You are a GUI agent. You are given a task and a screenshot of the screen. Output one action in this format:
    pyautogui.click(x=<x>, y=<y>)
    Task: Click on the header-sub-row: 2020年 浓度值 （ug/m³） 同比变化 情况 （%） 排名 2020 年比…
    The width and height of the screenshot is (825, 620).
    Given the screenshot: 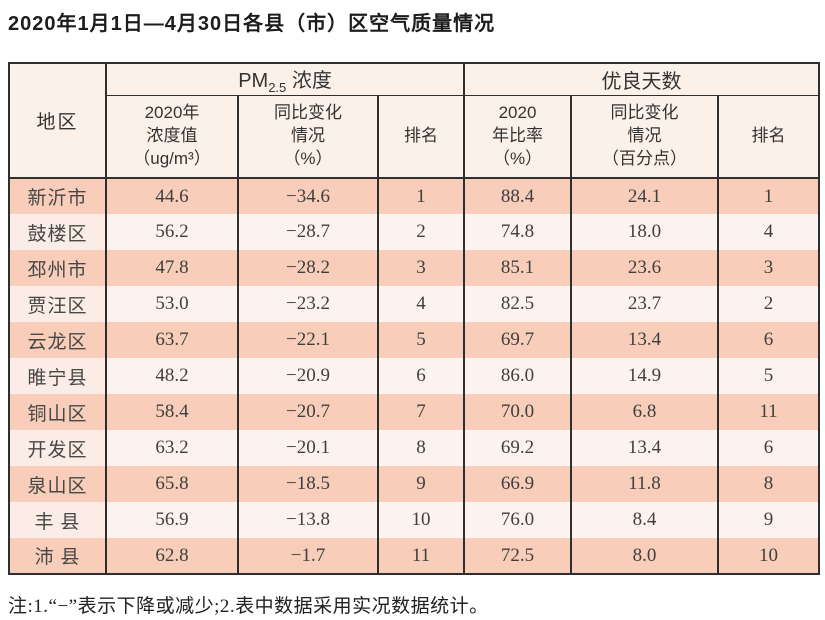 What is the action you would take?
    pyautogui.click(x=415, y=137)
    